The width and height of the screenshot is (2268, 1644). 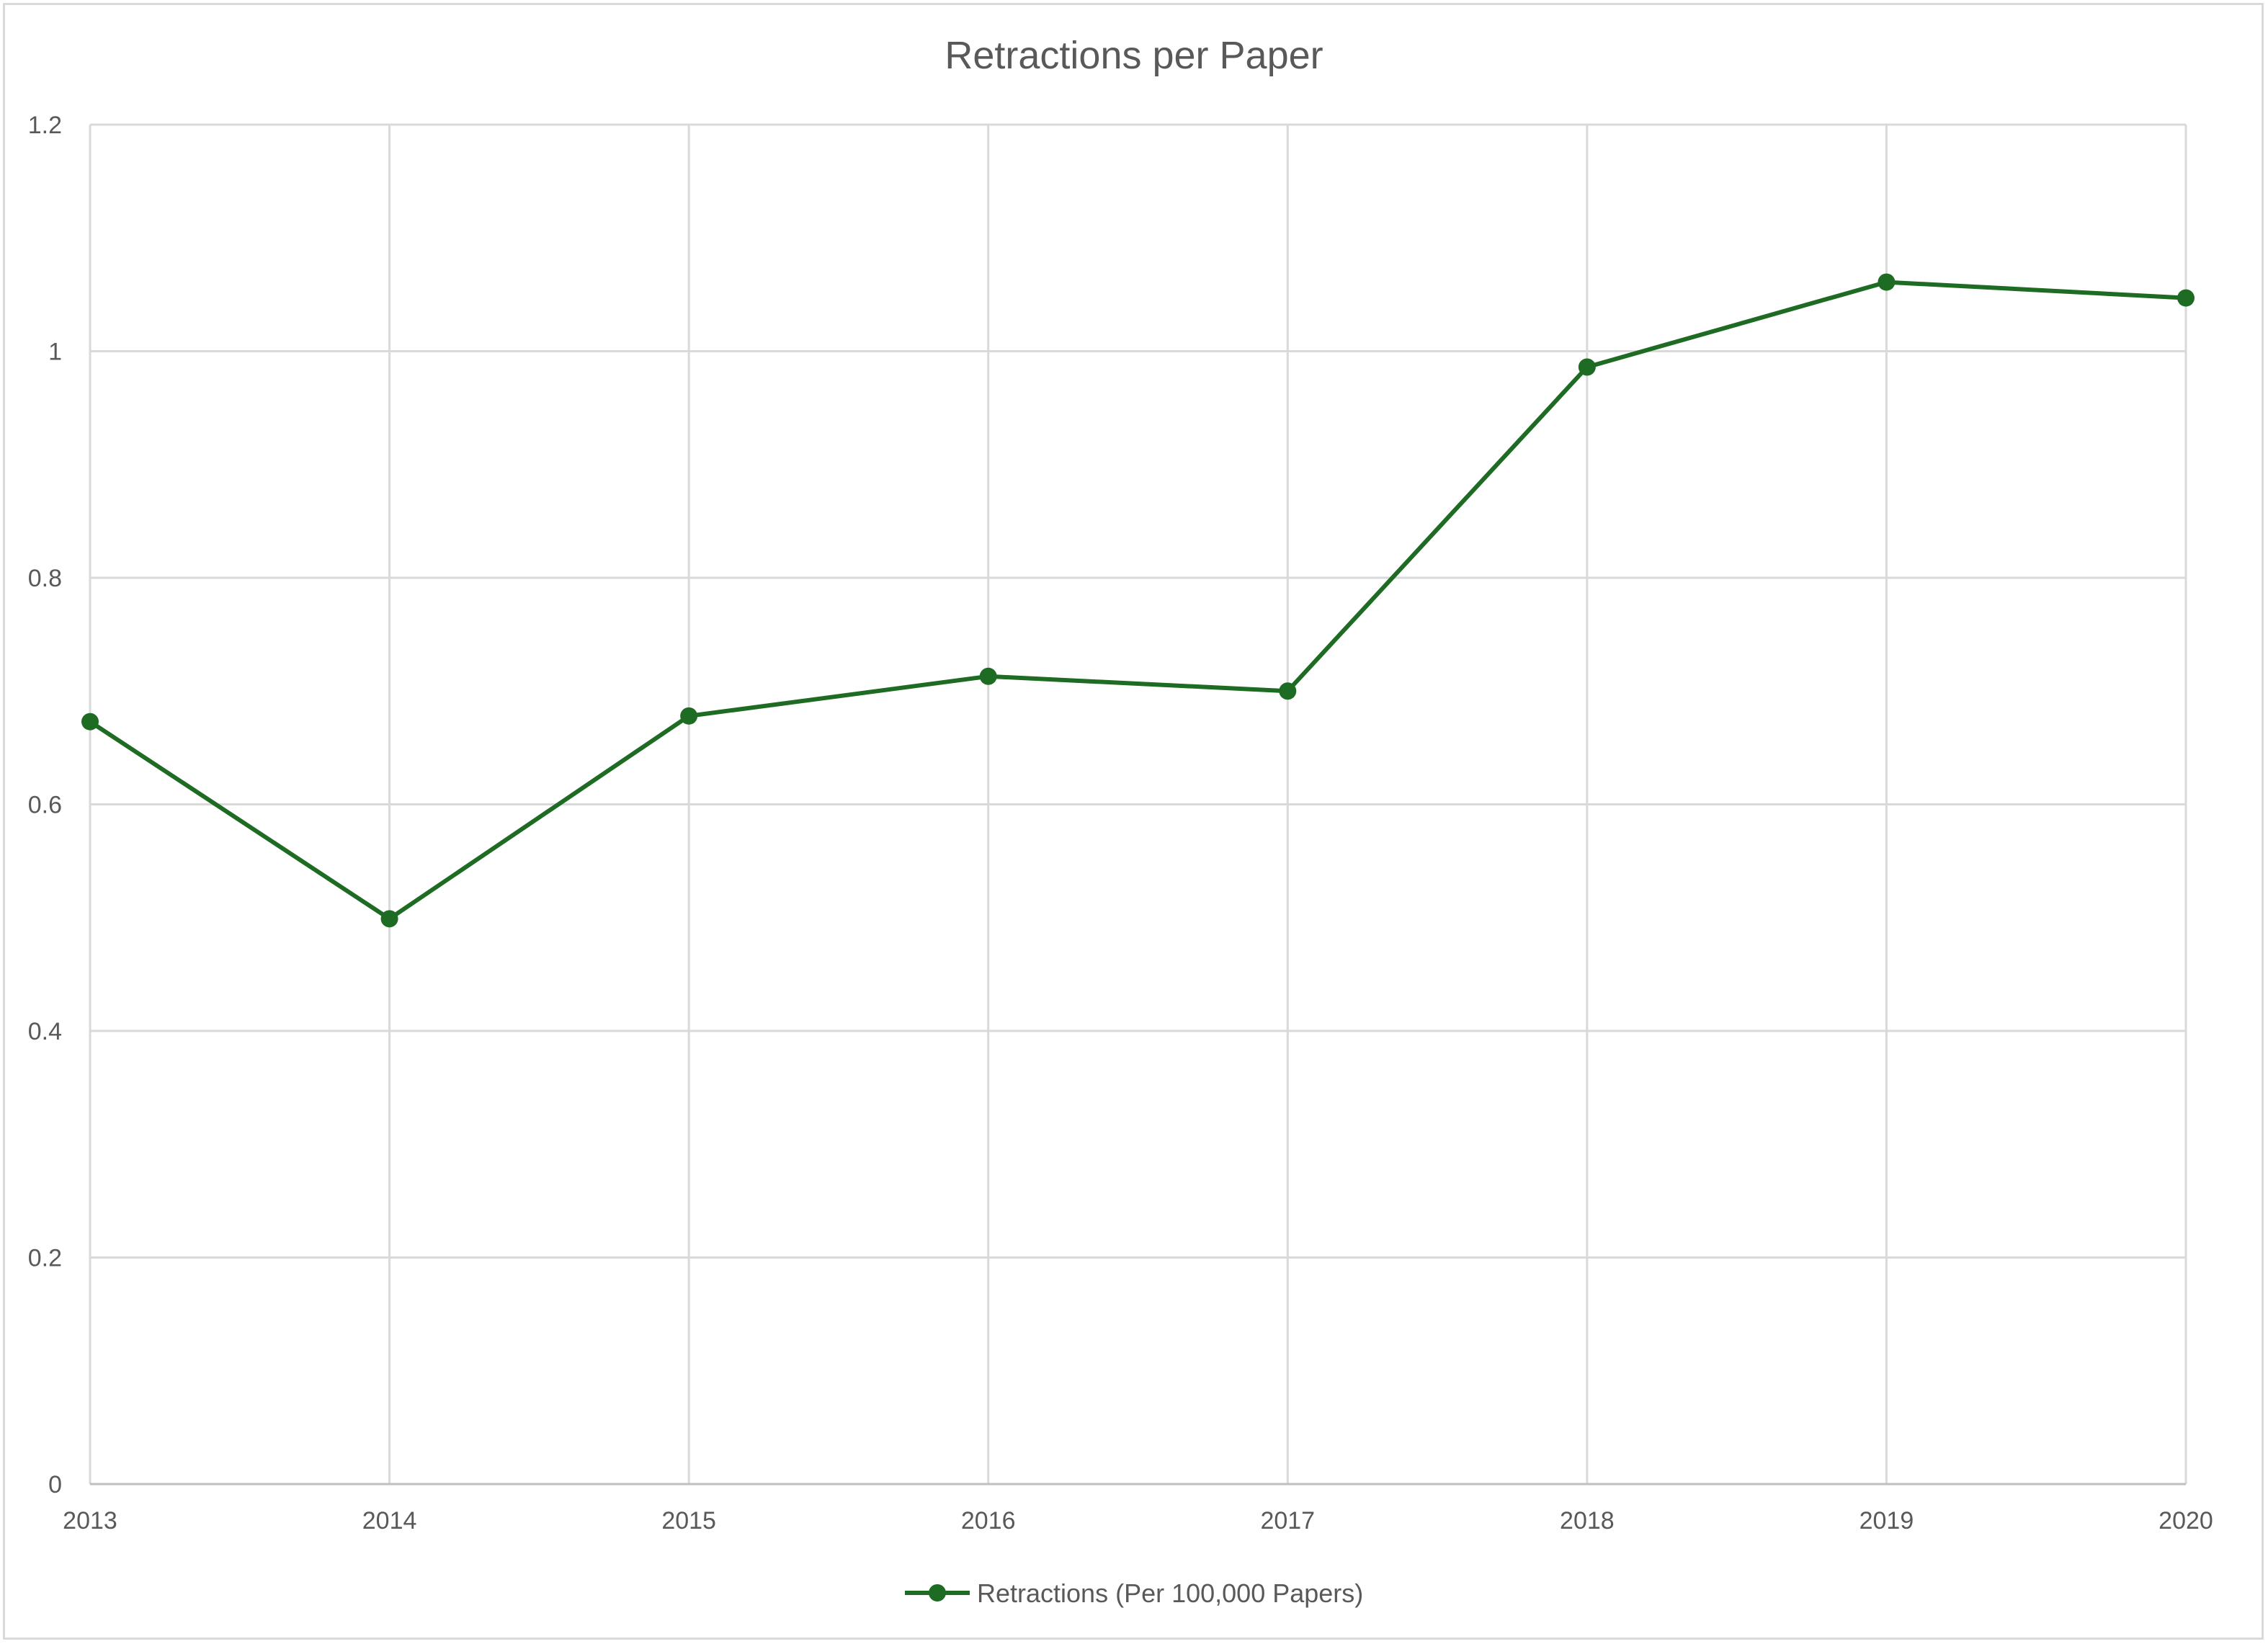 I want to click on y-tick-label: 0.6, so click(x=45, y=805).